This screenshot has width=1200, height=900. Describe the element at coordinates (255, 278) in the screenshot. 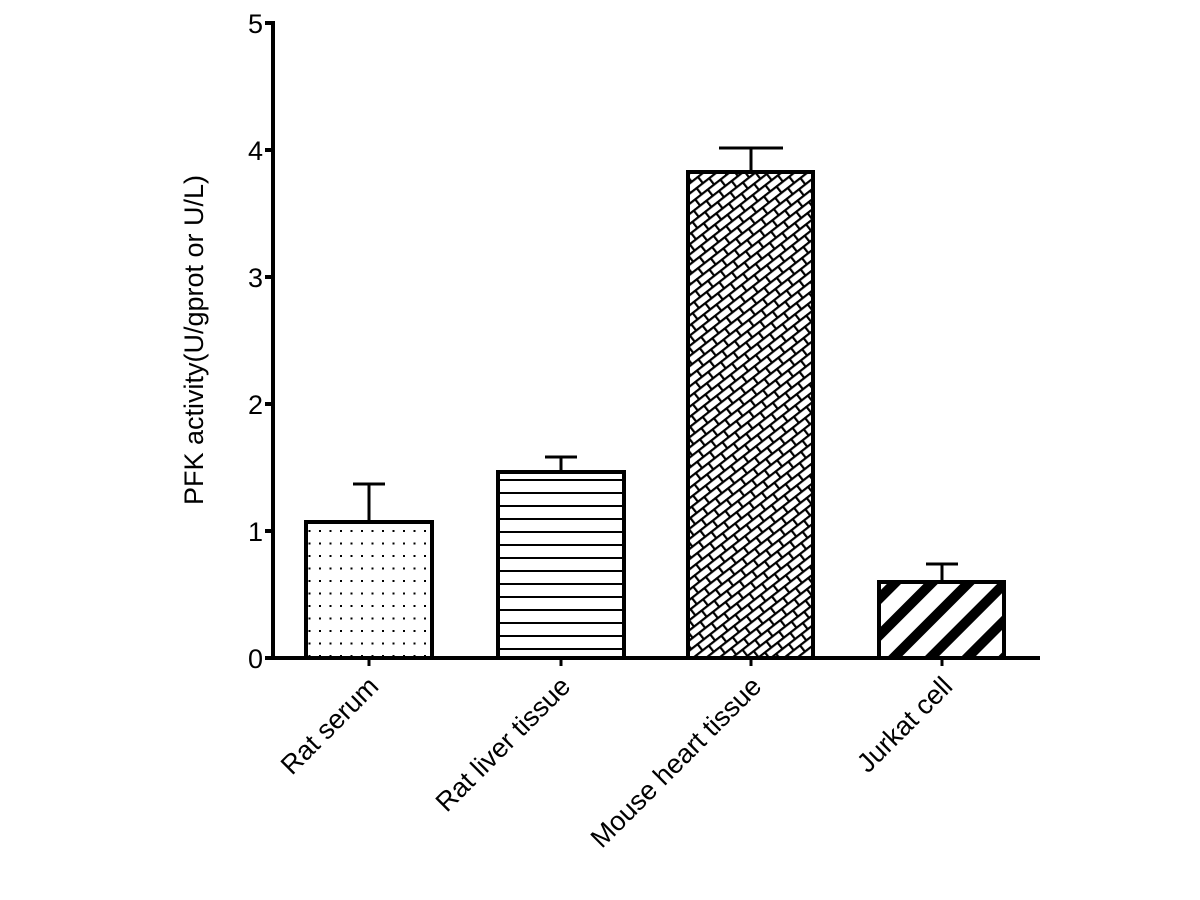

I see `y-tick-label: 3` at that location.